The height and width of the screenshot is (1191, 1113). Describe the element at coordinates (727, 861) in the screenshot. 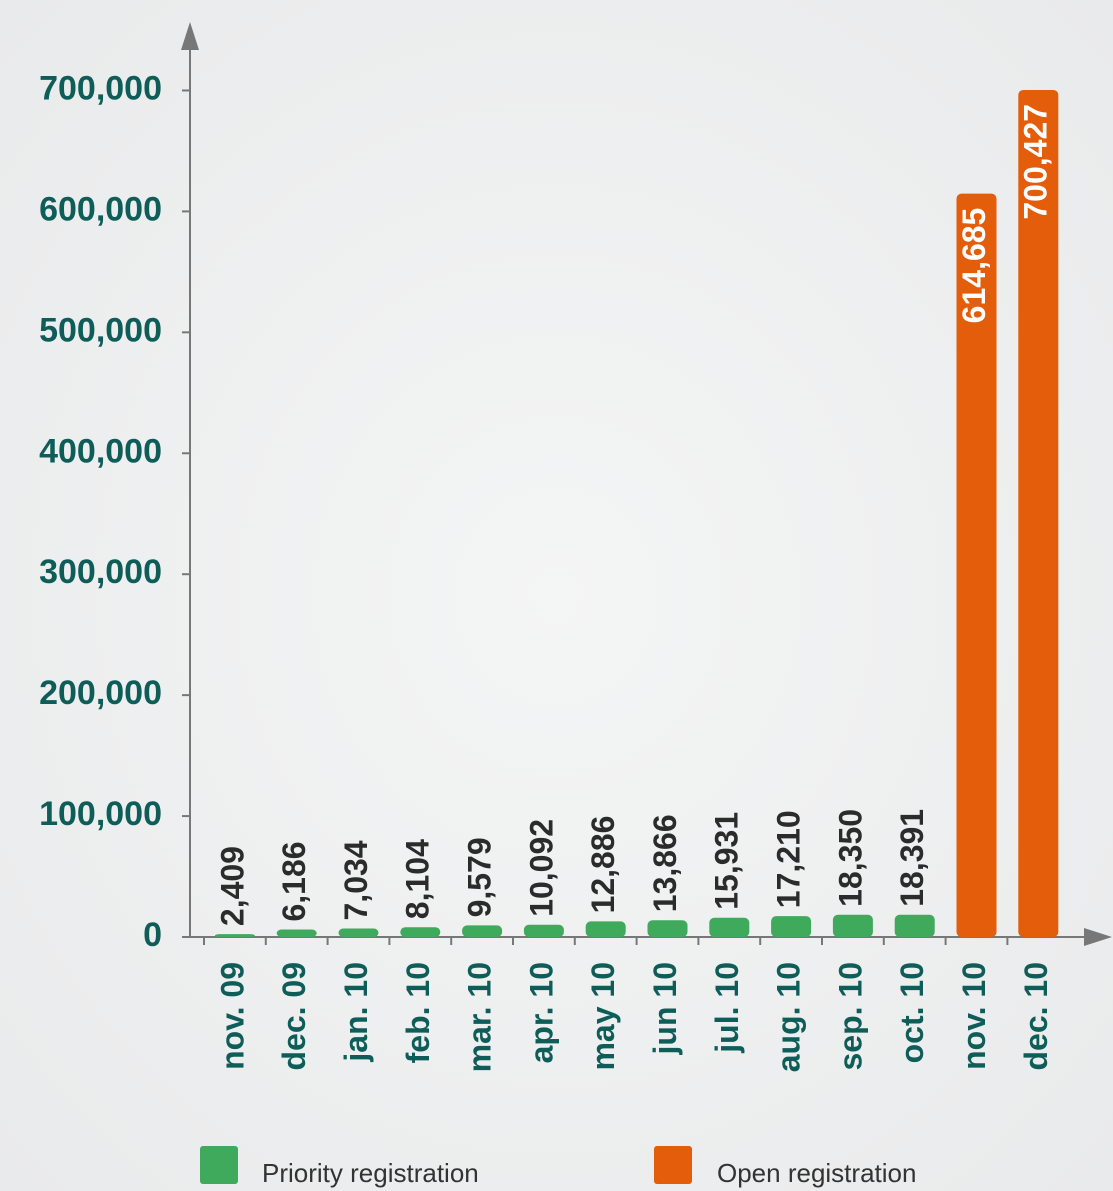

I see `value-label: 15,931` at that location.